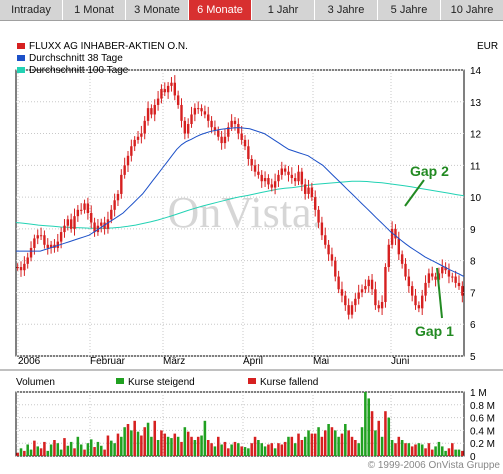 The width and height of the screenshot is (503, 474). I want to click on tab-3-monate: 3 Monate, so click(157, 10).